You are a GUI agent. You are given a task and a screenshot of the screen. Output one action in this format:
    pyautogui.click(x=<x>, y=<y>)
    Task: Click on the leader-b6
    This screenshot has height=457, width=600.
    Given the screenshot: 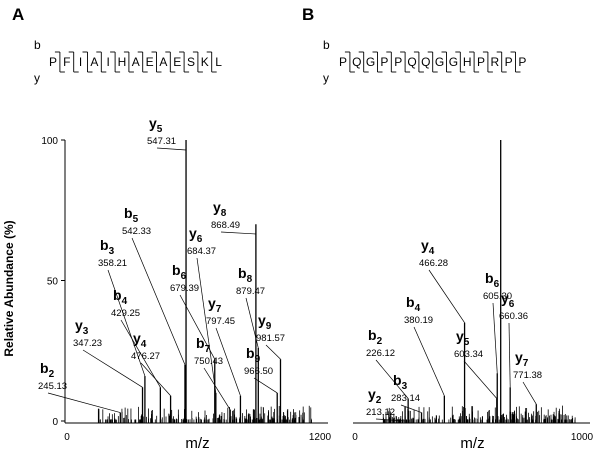 What is the action you would take?
    pyautogui.click(x=197, y=327)
    